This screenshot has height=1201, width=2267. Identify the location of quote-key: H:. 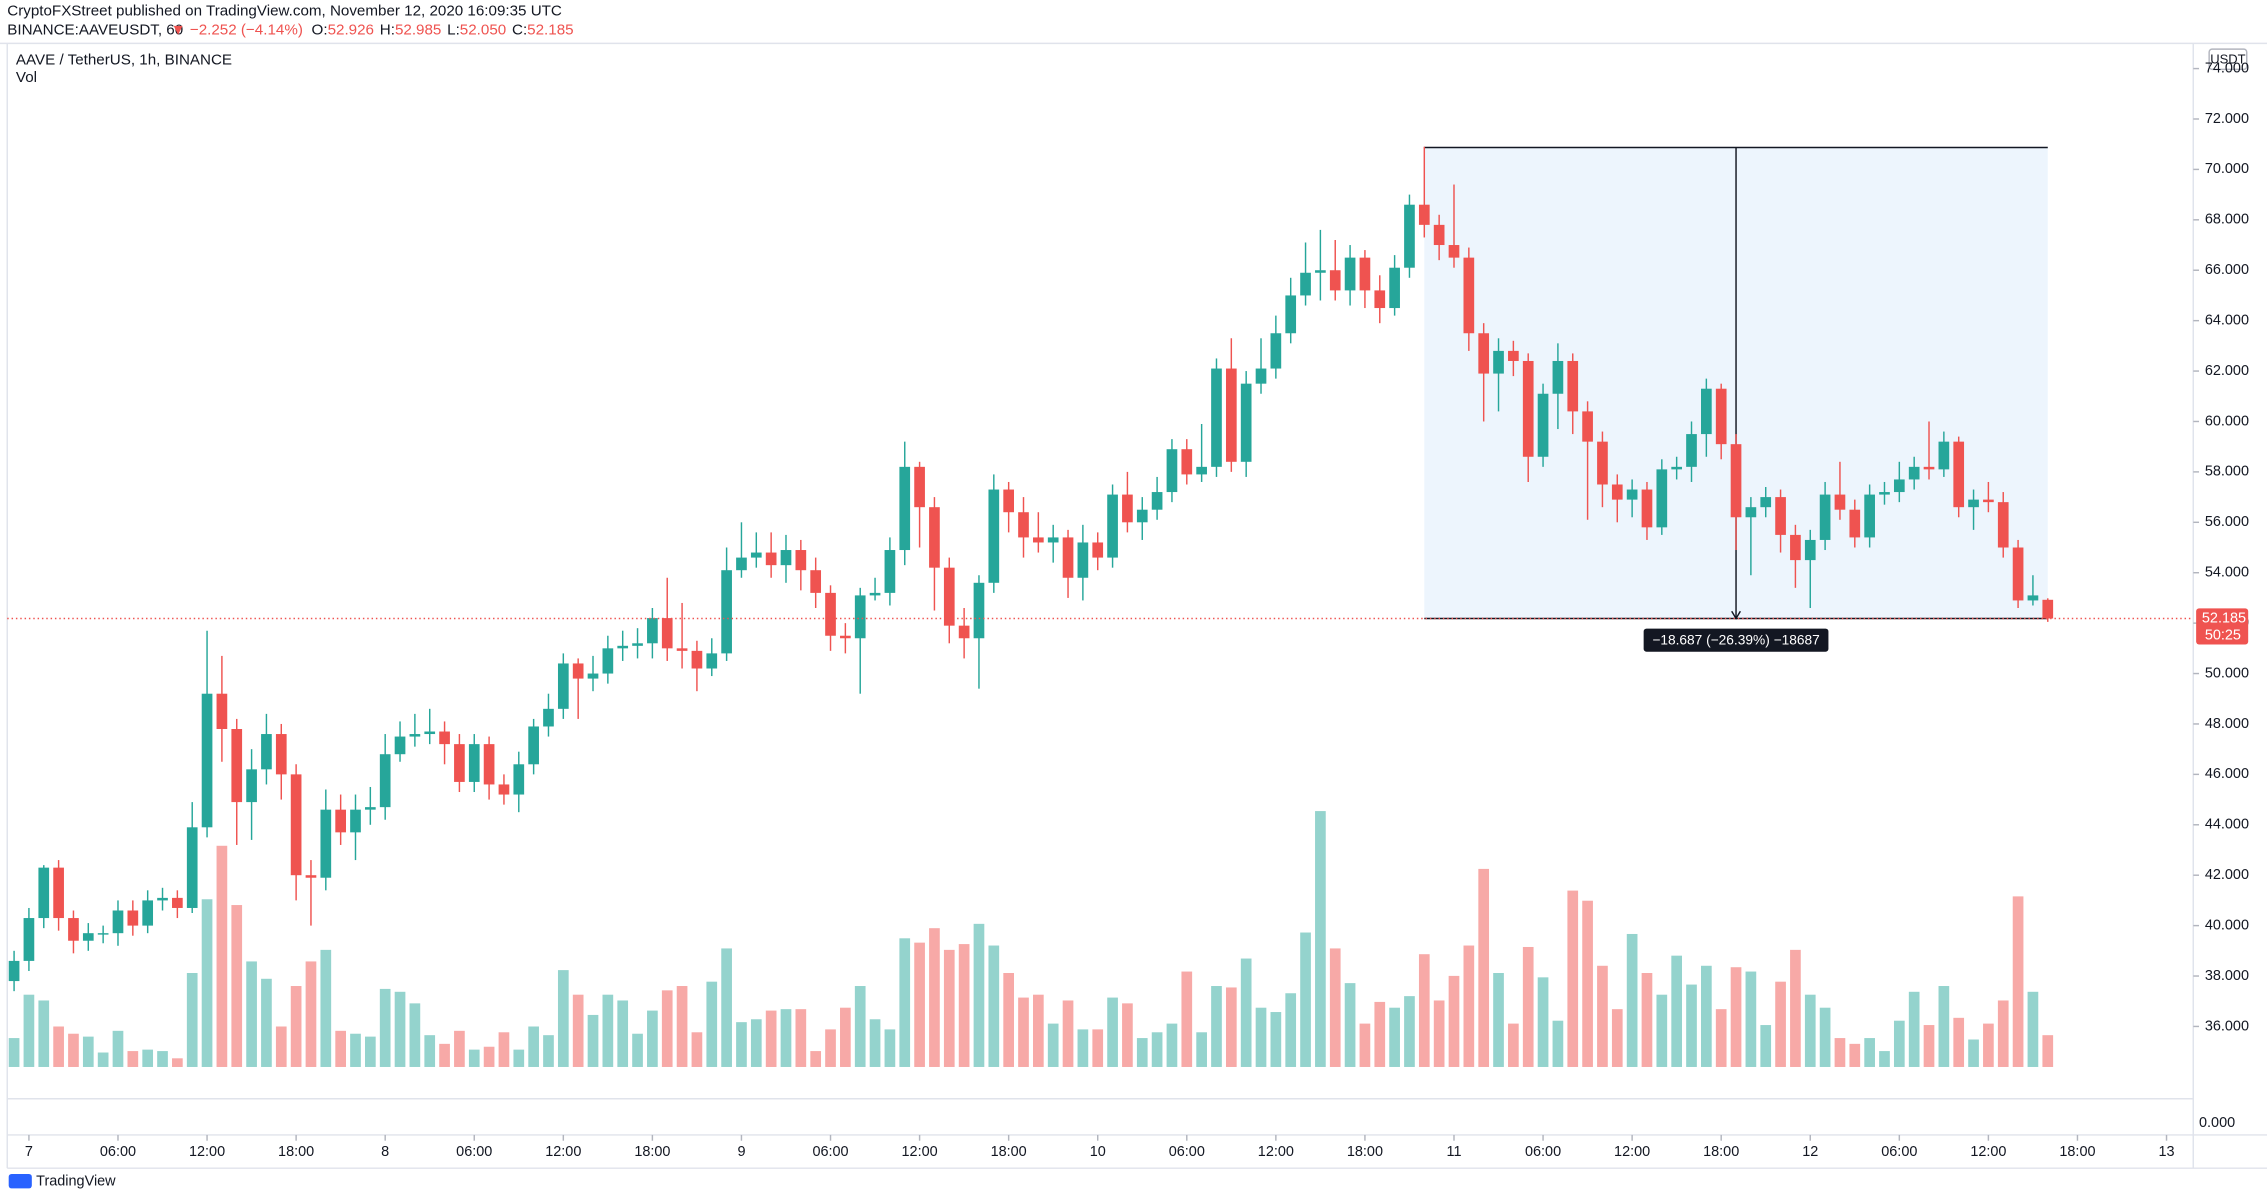
(387, 29).